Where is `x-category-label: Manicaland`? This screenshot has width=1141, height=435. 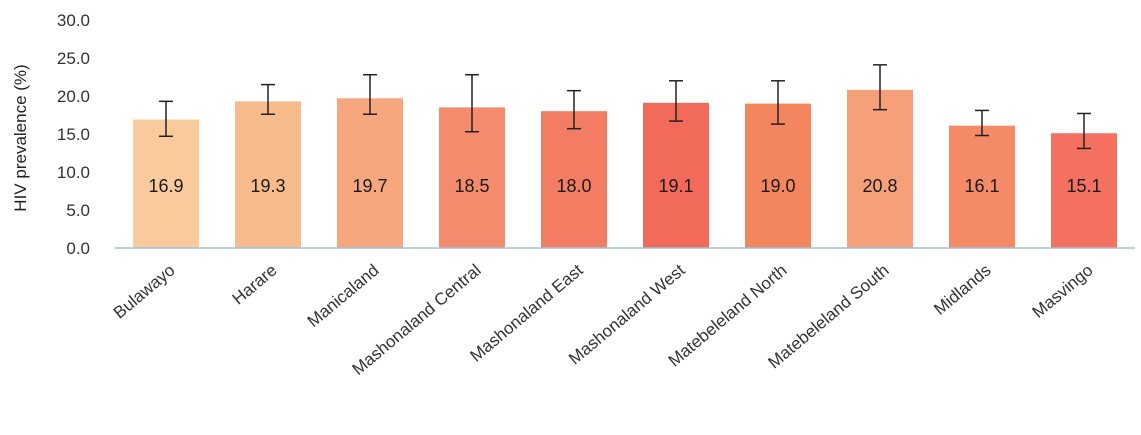
x-category-label: Manicaland is located at coordinates (343, 296).